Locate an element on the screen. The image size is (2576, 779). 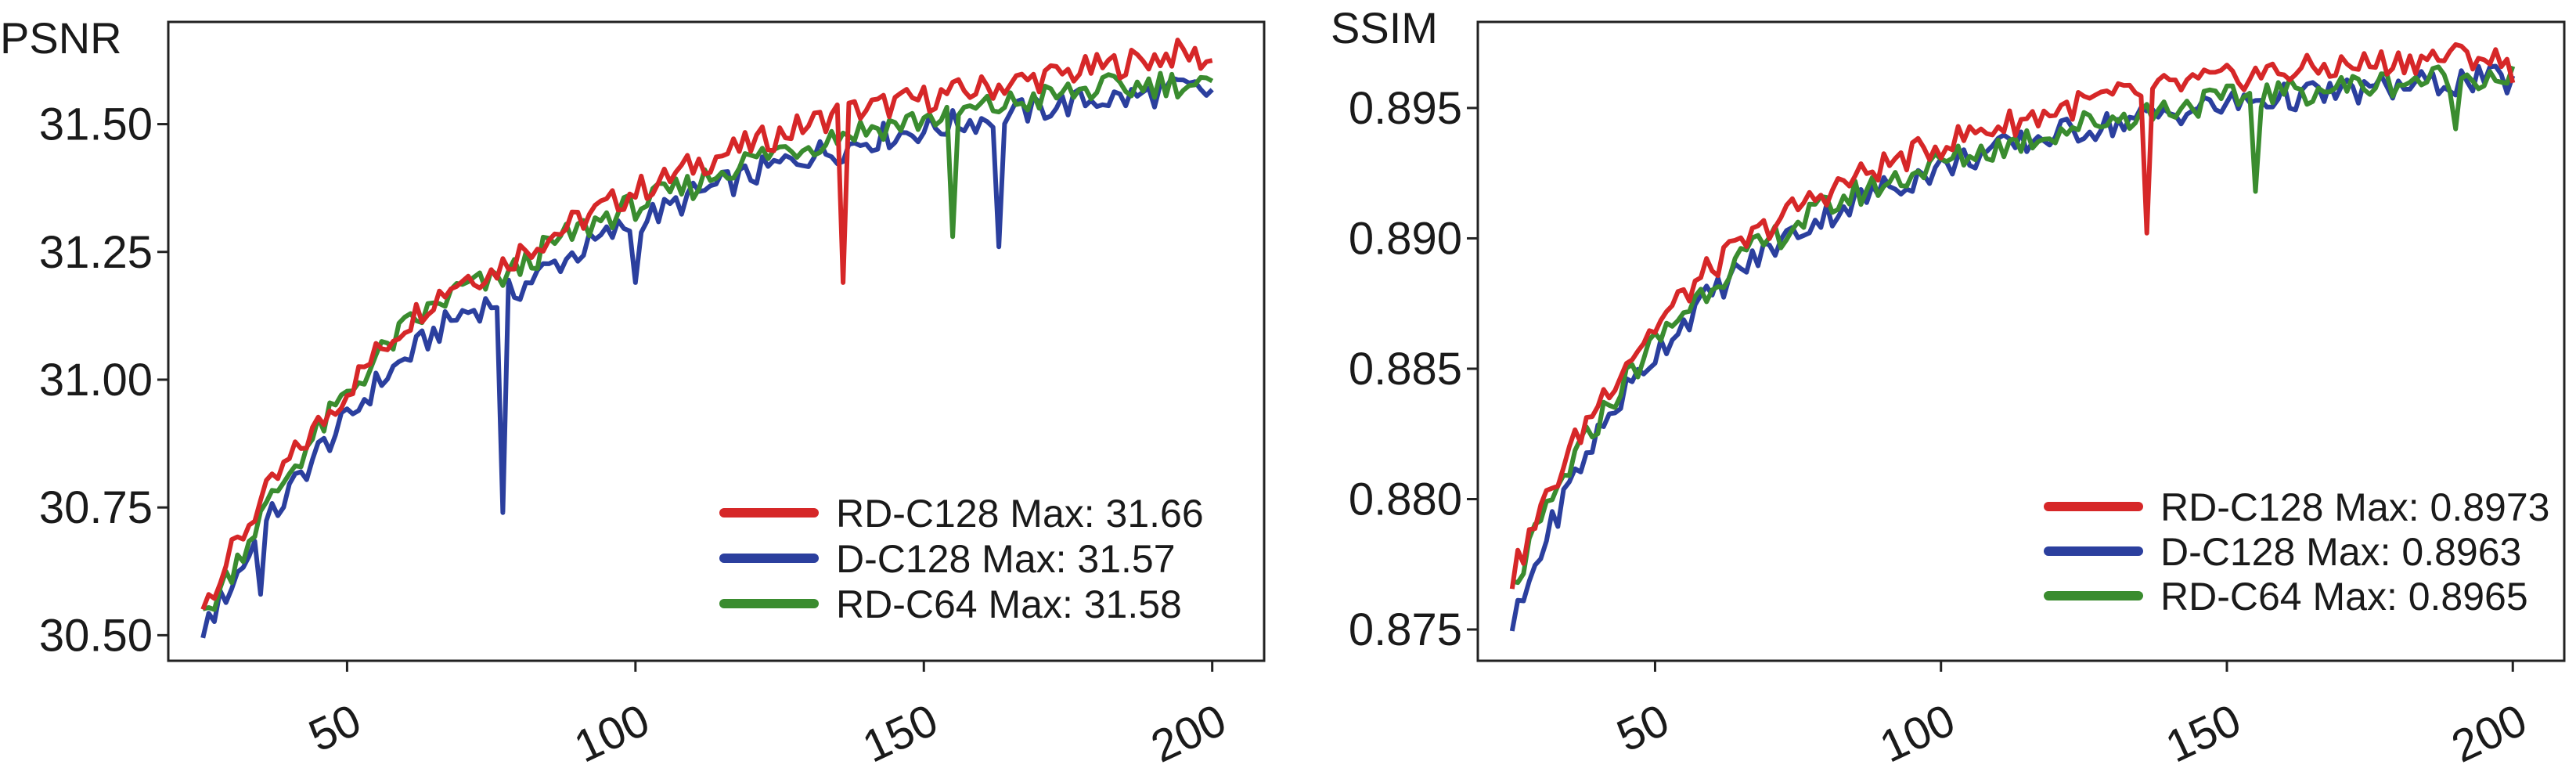
ssim-y-tick-label: 0.885 is located at coordinates (1405, 369).